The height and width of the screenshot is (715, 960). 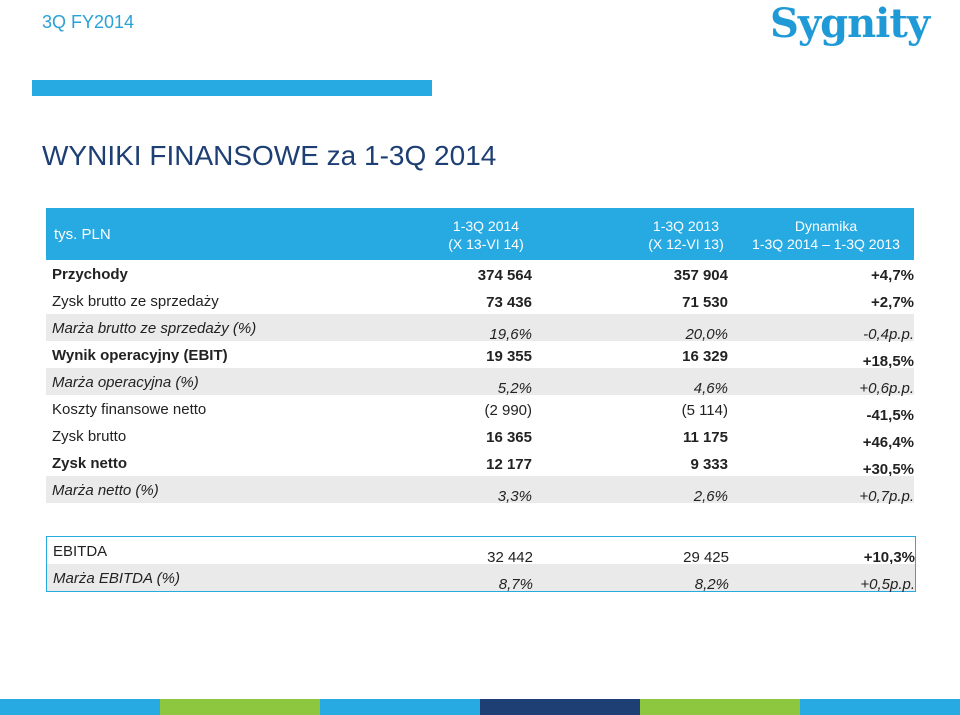 What do you see at coordinates (509, 302) in the screenshot?
I see `value-2014: 73 436` at bounding box center [509, 302].